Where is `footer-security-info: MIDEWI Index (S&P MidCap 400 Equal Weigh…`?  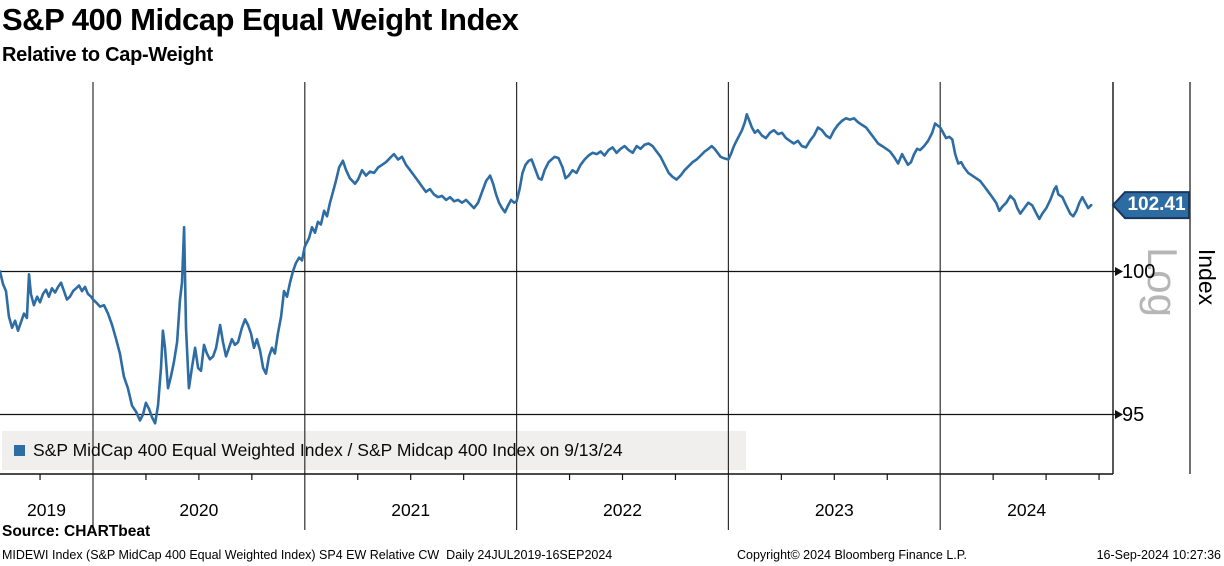
footer-security-info: MIDEWI Index (S&P MidCap 400 Equal Weigh… is located at coordinates (307, 555).